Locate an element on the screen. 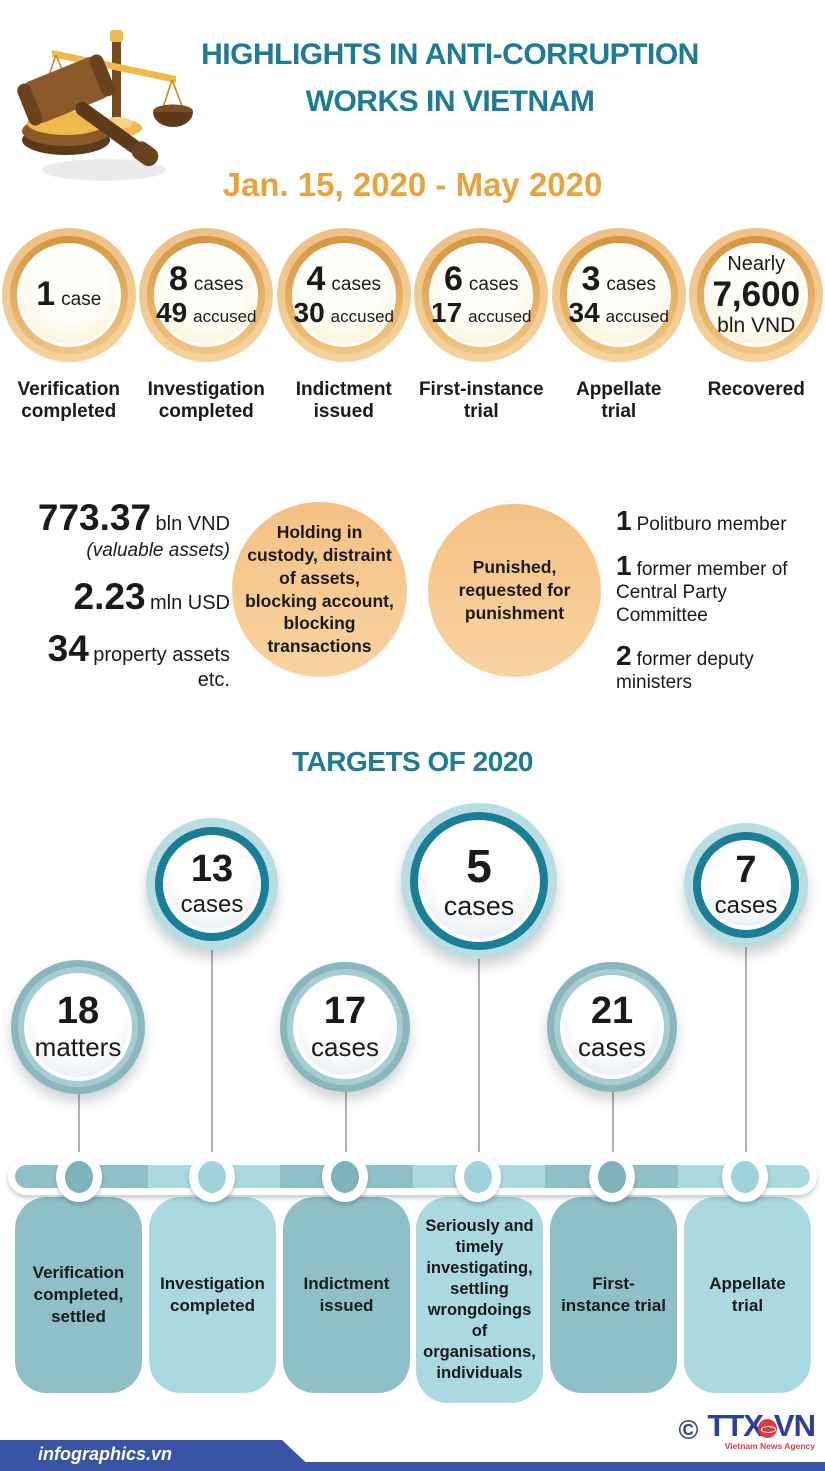 The height and width of the screenshot is (1471, 825). stat-number-2: 17 is located at coordinates (447, 313).